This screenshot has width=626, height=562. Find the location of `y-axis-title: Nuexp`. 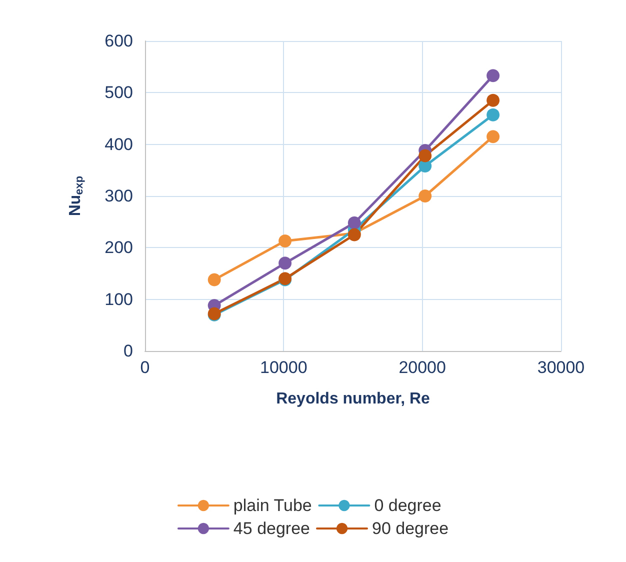

y-axis-title: Nuexp is located at coordinates (76, 196).